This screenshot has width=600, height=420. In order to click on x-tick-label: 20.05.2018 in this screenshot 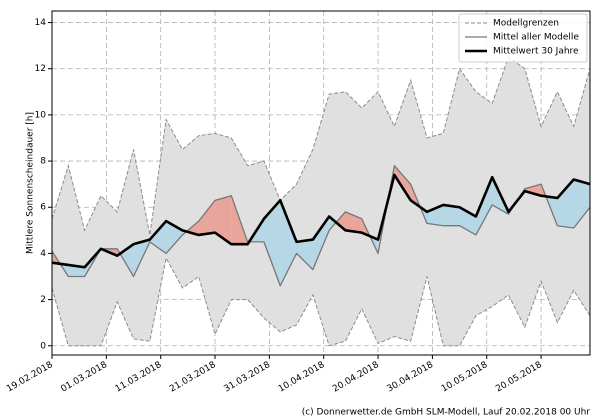, I will do `click(519, 377)`.